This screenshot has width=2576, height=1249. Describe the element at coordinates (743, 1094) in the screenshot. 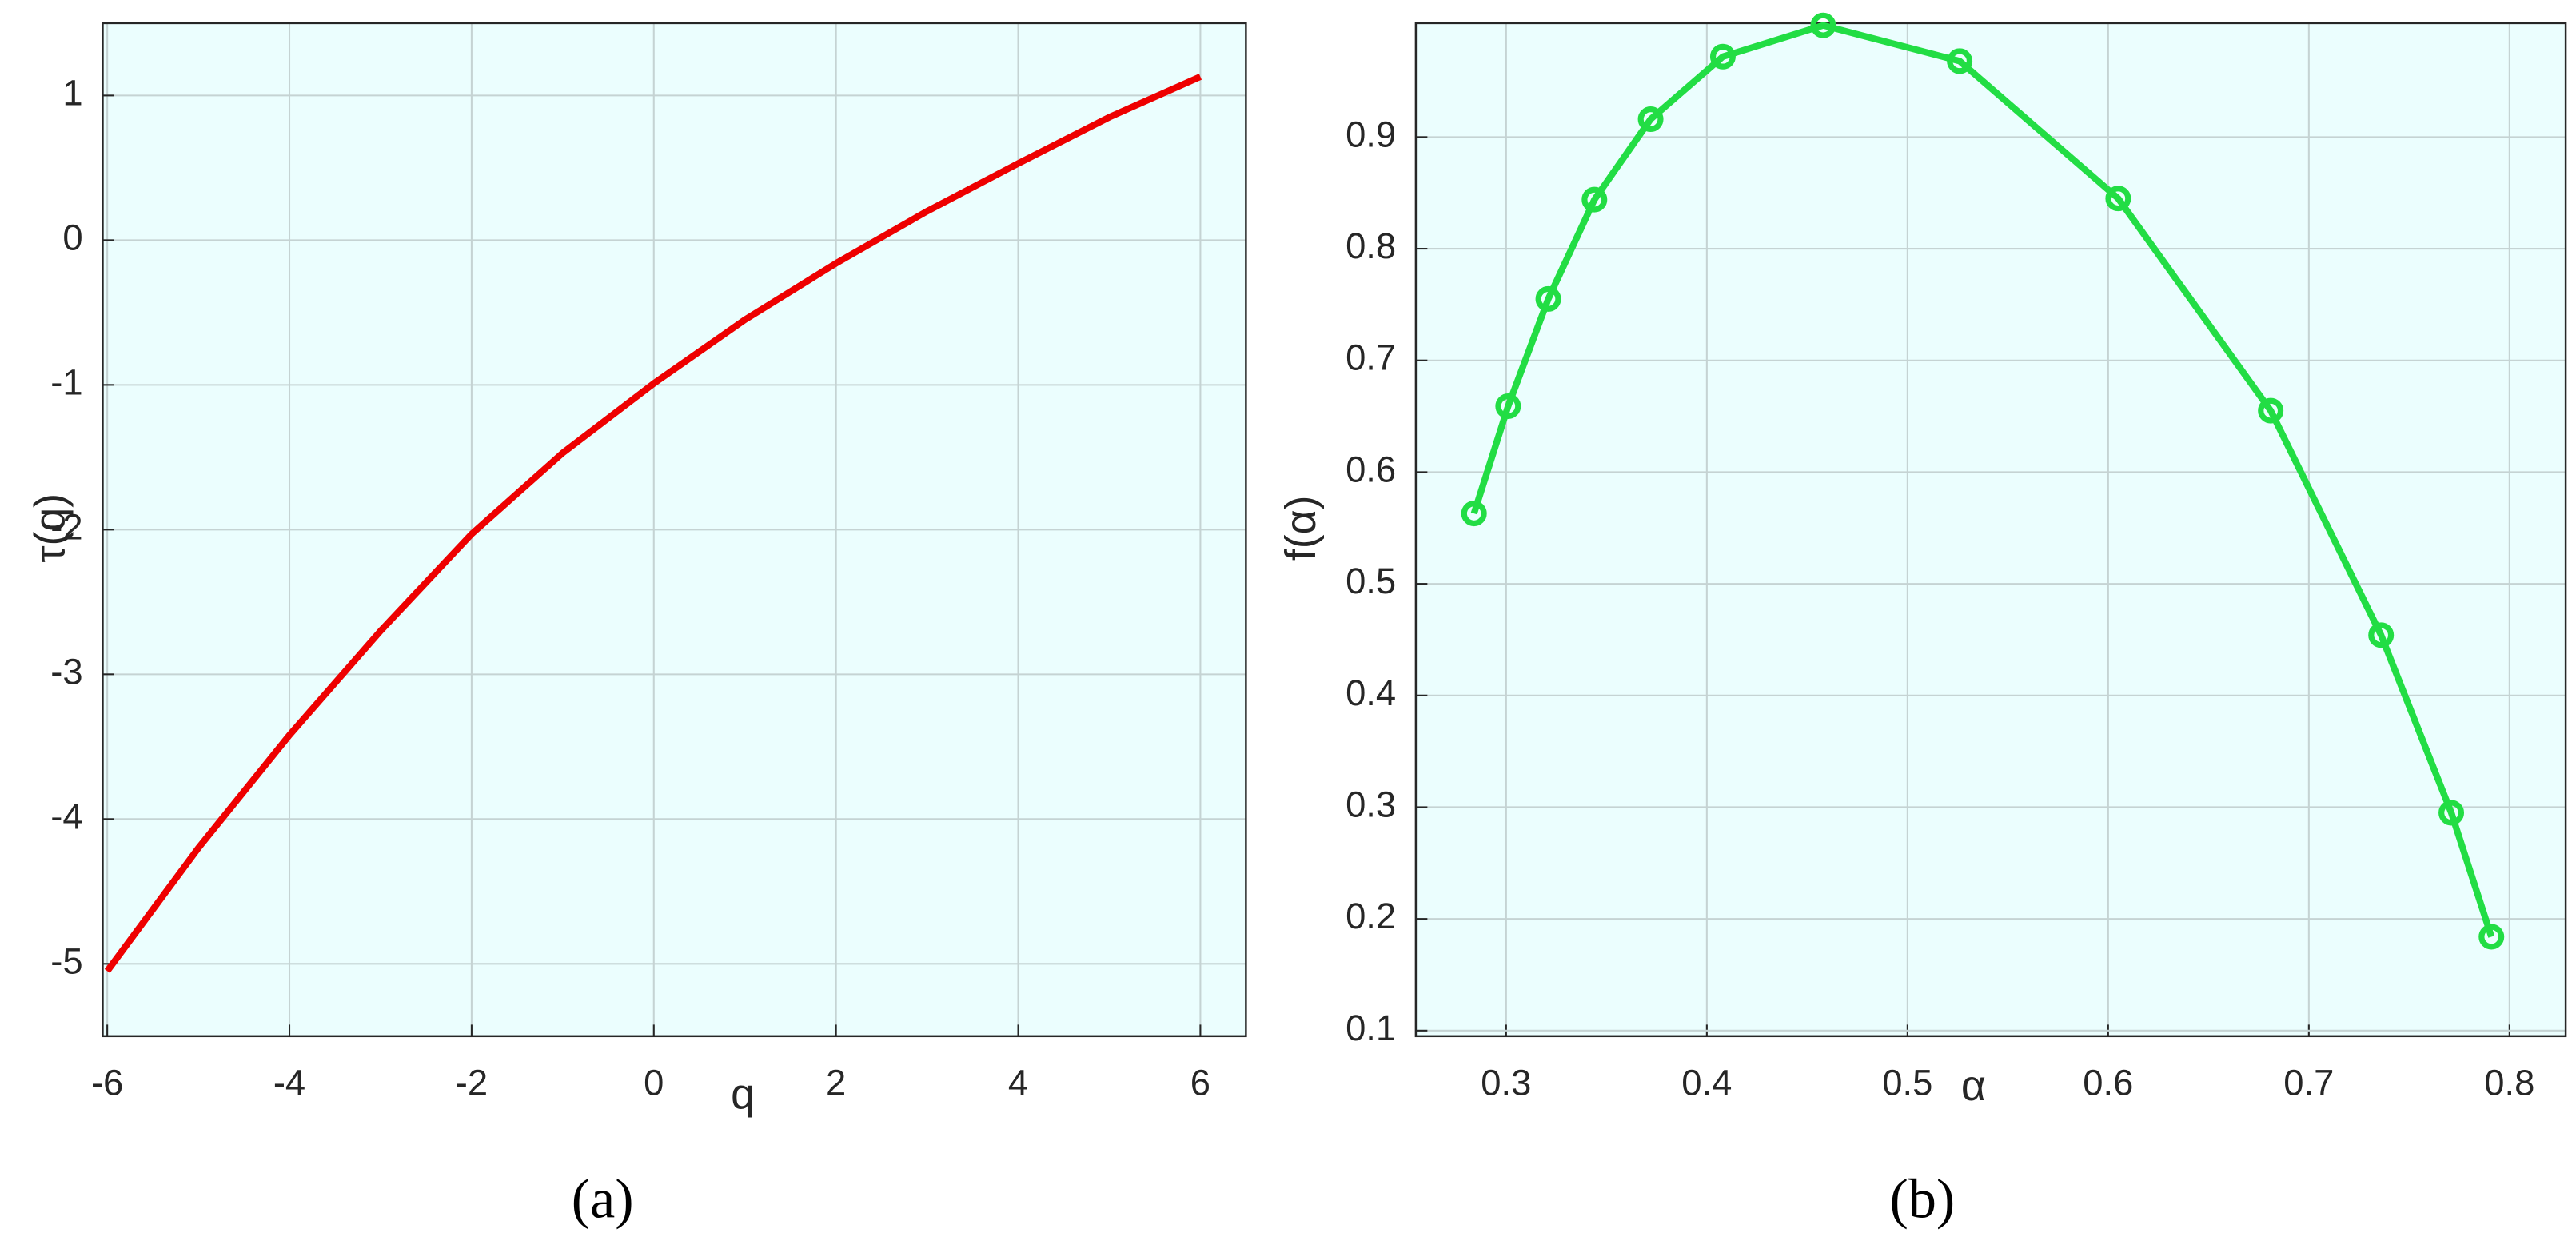

I see `x-axis-label: q` at that location.